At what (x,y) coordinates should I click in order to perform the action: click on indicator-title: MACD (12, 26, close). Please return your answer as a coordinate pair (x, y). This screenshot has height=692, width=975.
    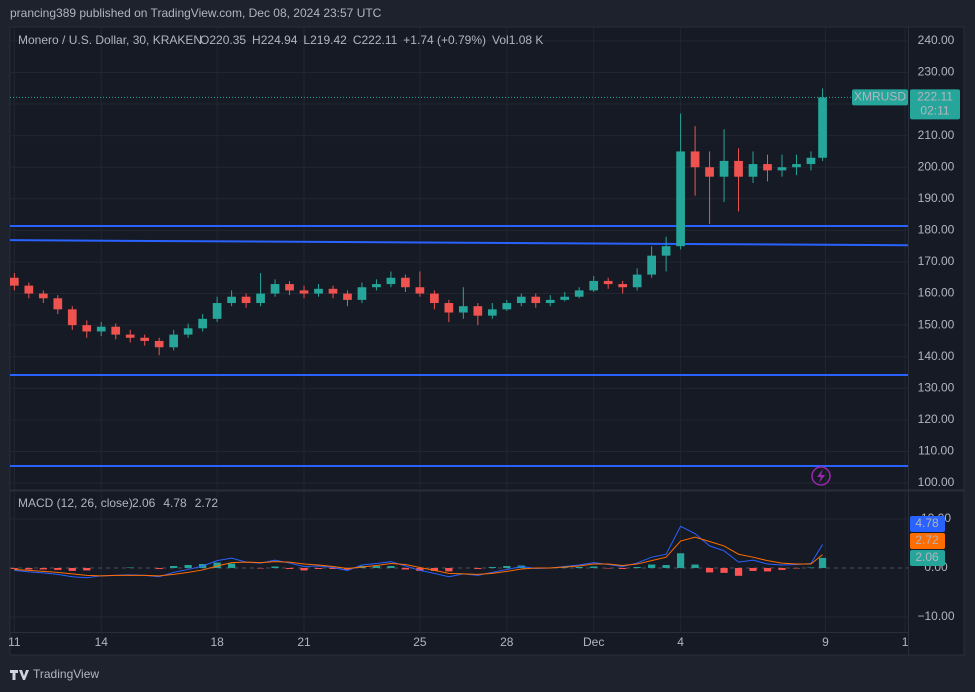
    Looking at the image, I should click on (75, 503).